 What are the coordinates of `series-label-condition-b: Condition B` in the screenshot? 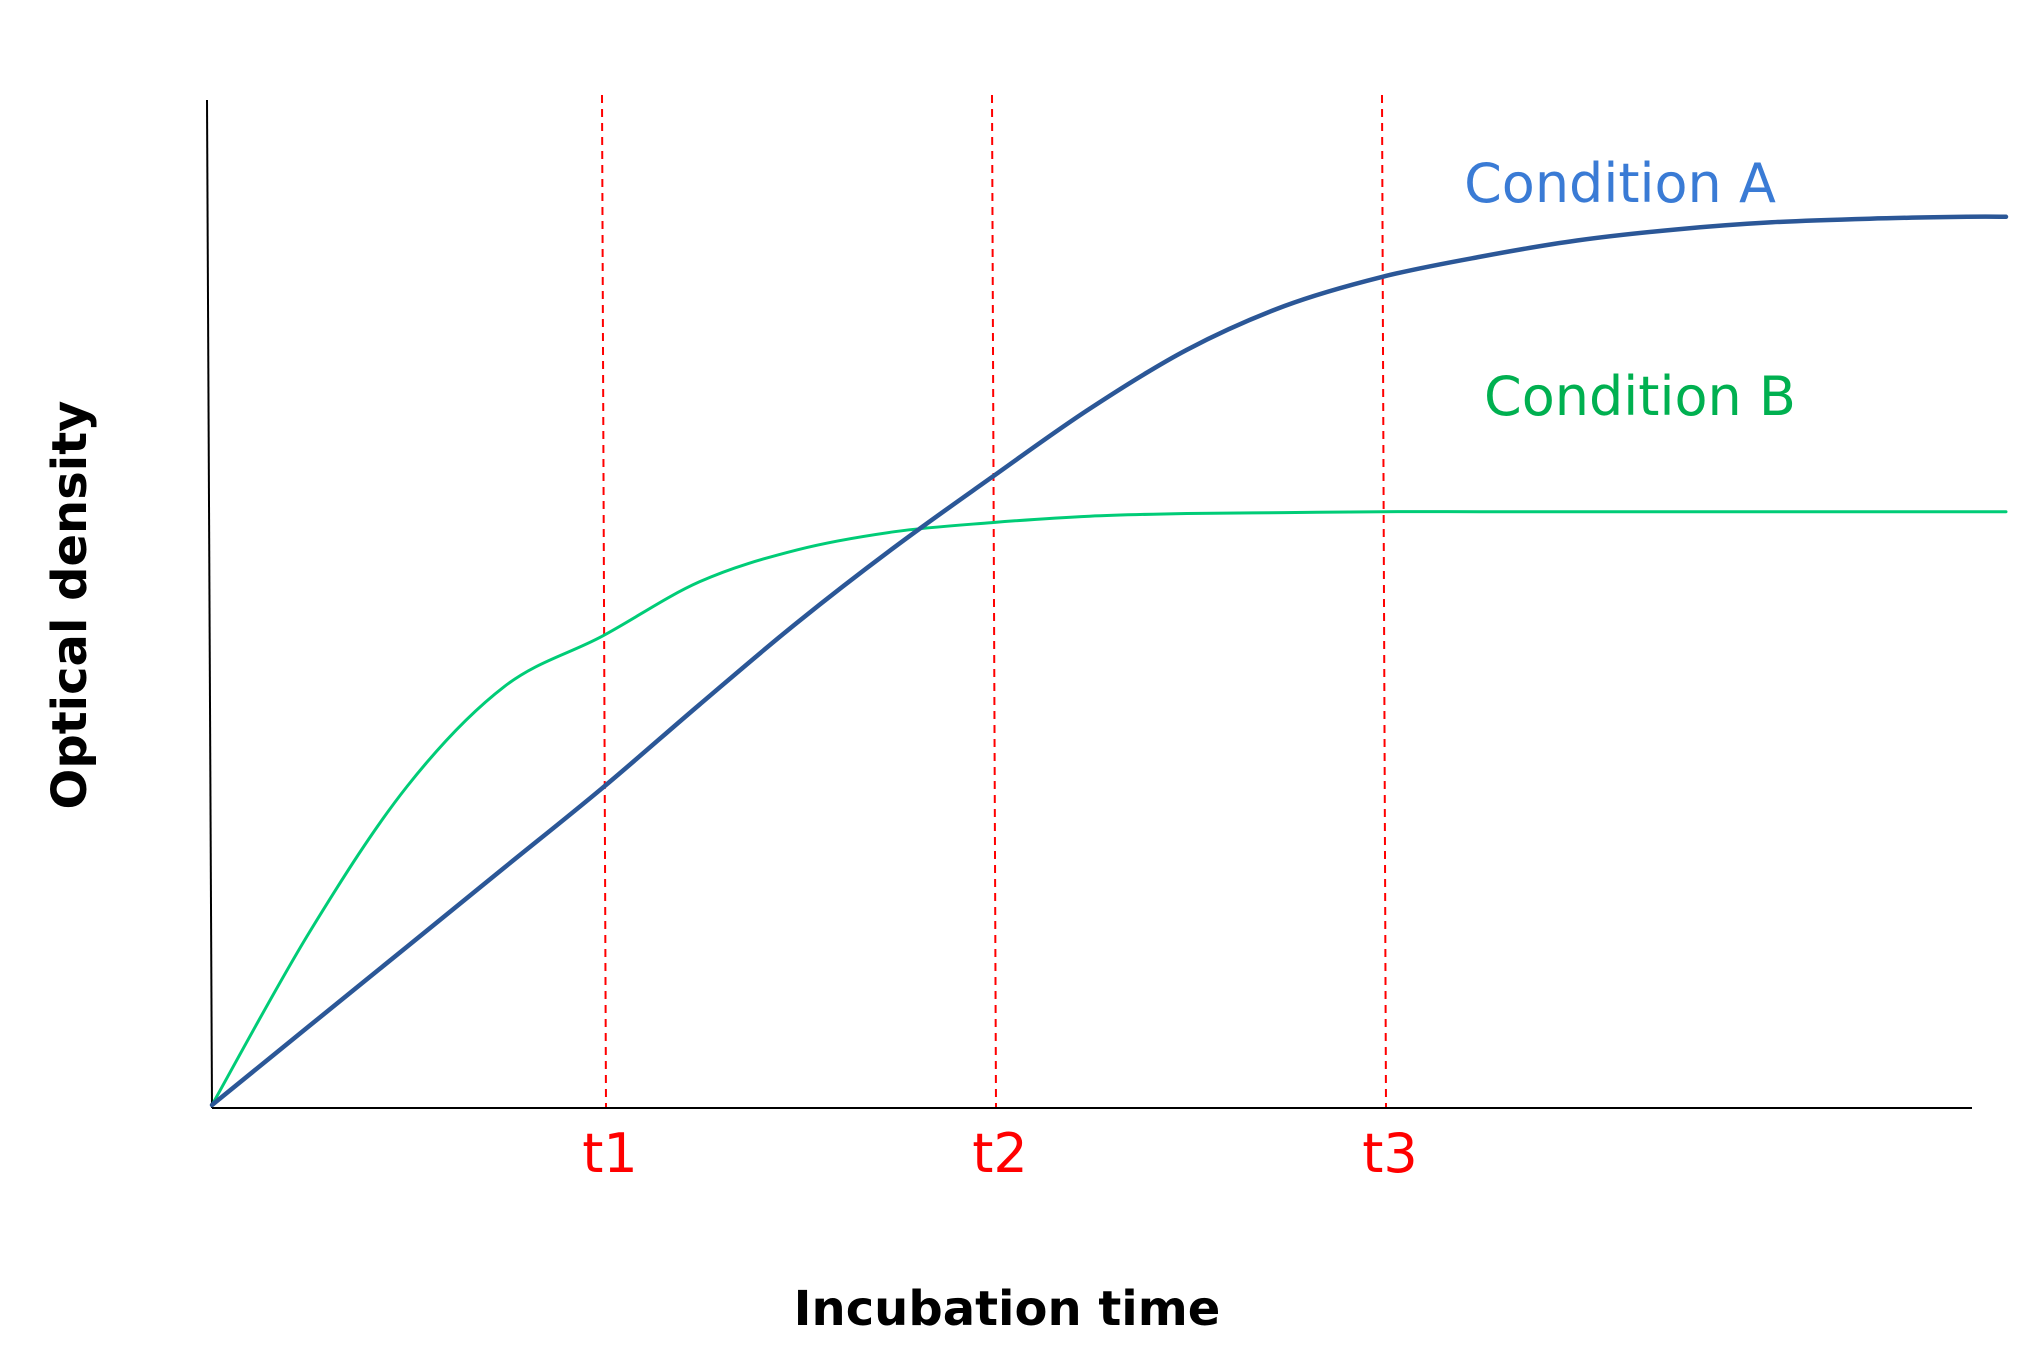 It's located at (1640, 396).